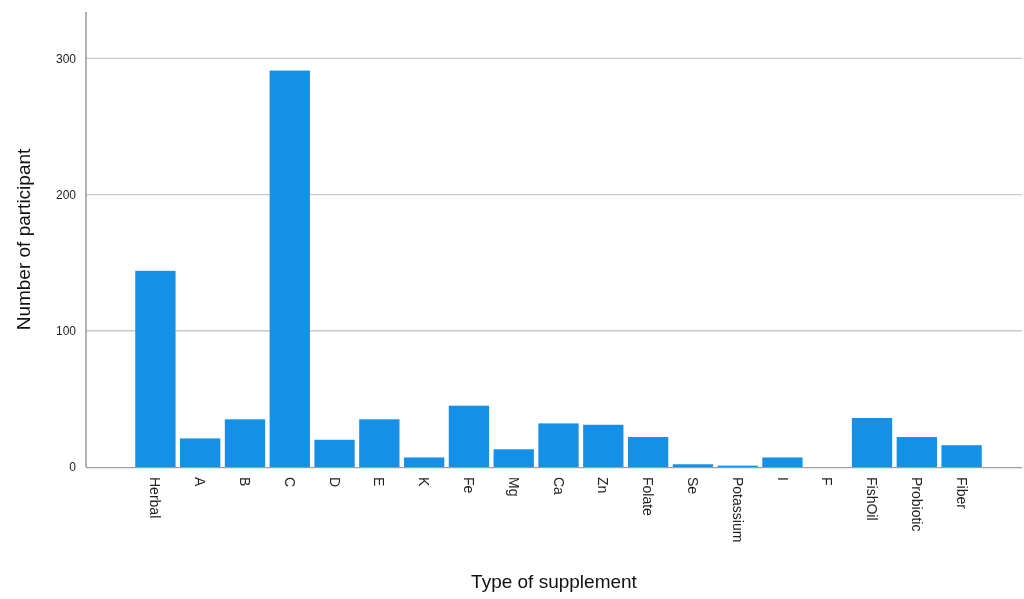  What do you see at coordinates (66, 58) in the screenshot?
I see `y-tick-label: 300` at bounding box center [66, 58].